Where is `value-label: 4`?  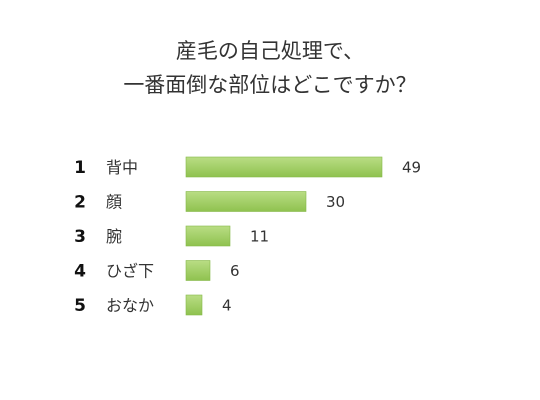 value-label: 4 is located at coordinates (227, 306).